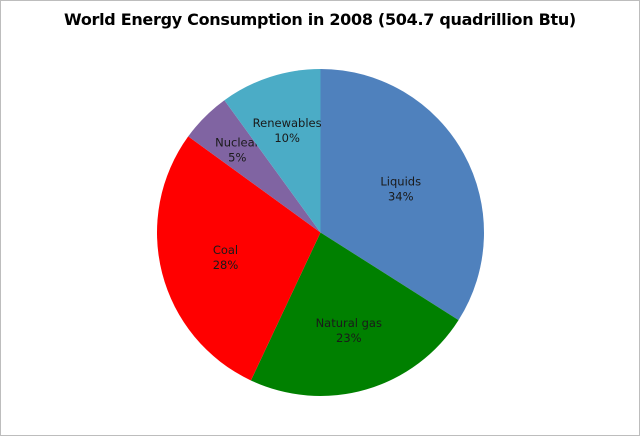  I want to click on data-label: Coal 28%, so click(226, 257).